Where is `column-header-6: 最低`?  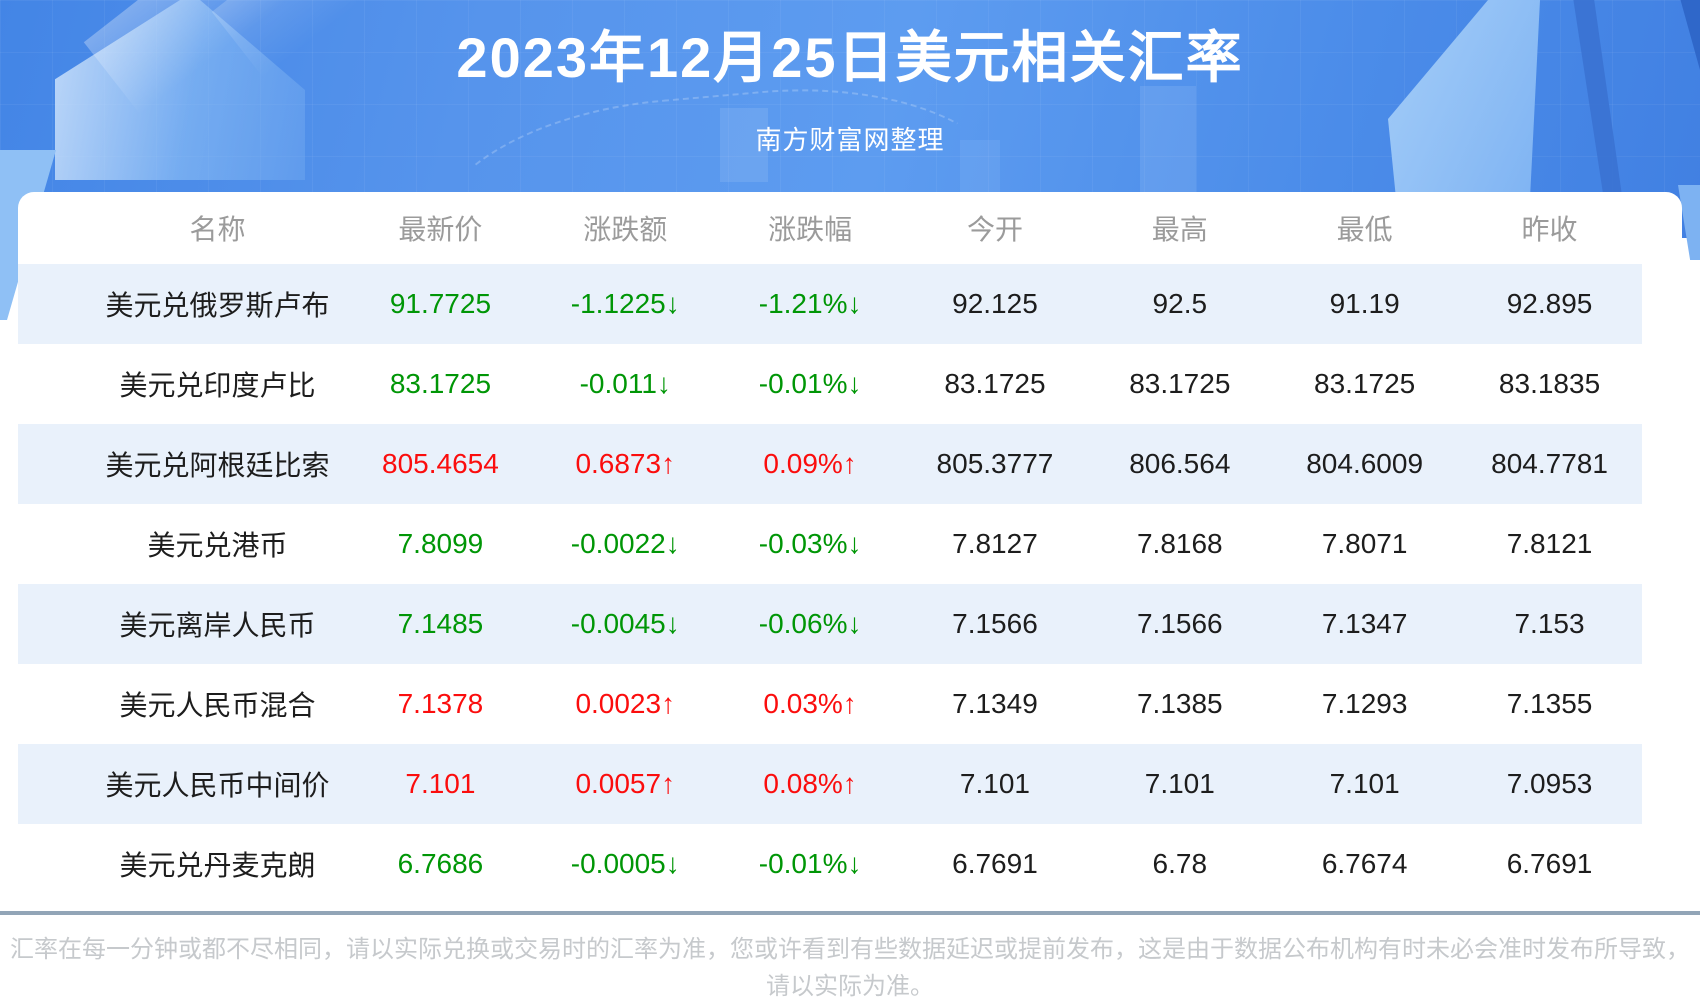
column-header-6: 最低 is located at coordinates (1364, 229).